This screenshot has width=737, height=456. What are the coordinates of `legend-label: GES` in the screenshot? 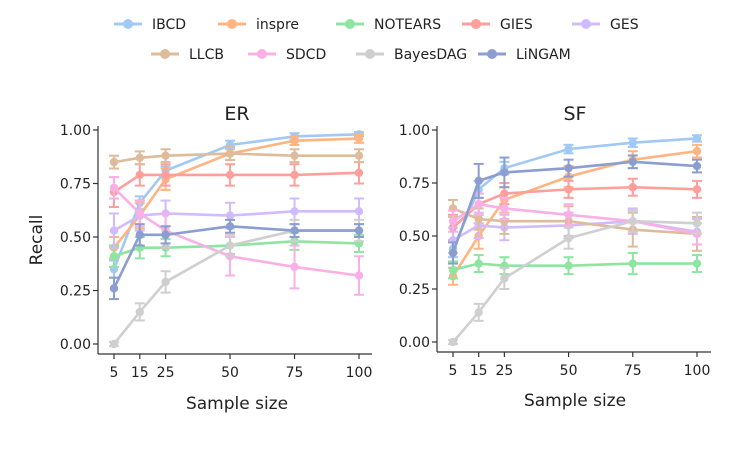 It's located at (624, 25).